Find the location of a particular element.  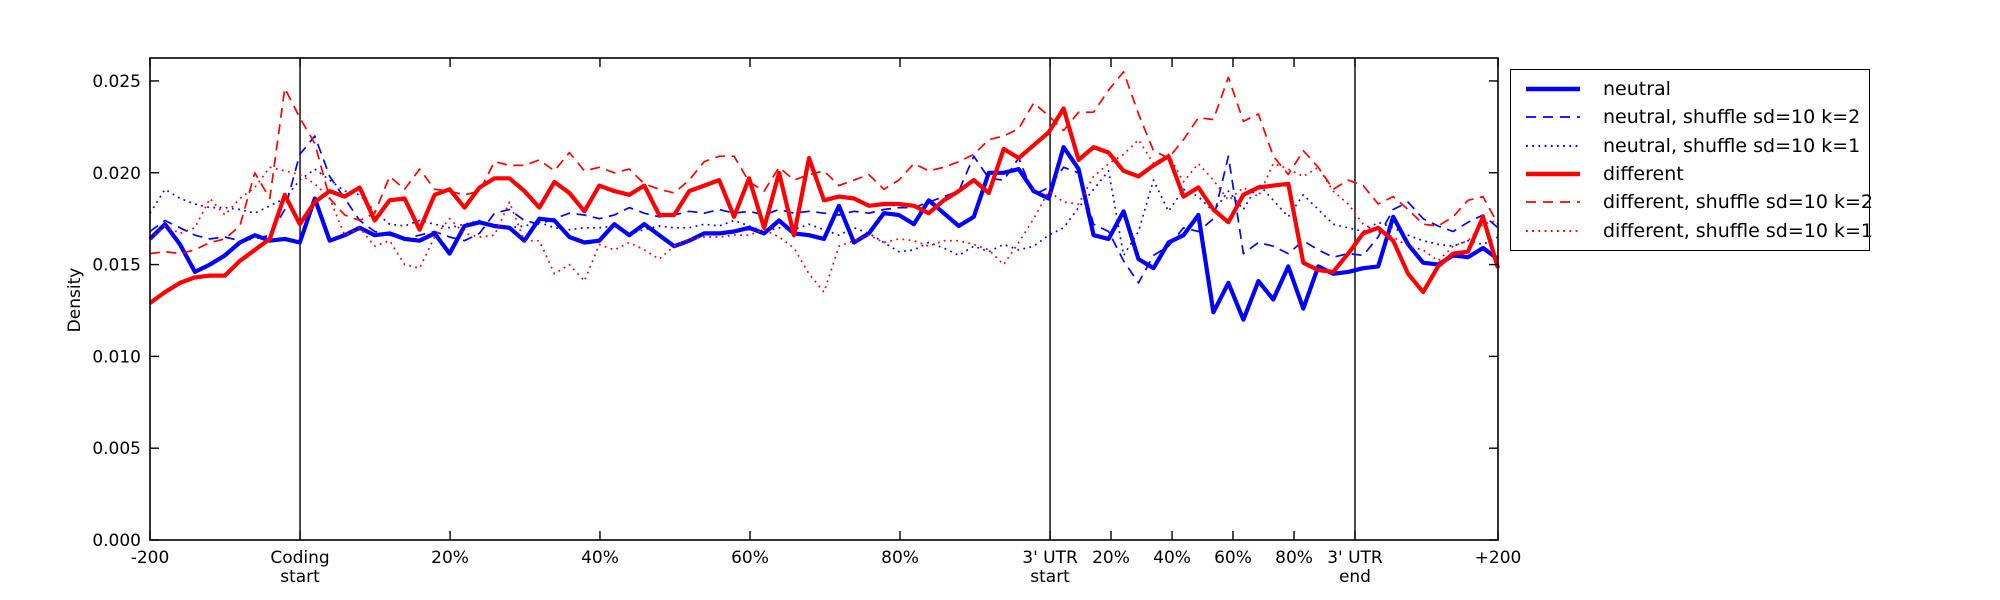

legend-item-different: different is located at coordinates (1692, 174).